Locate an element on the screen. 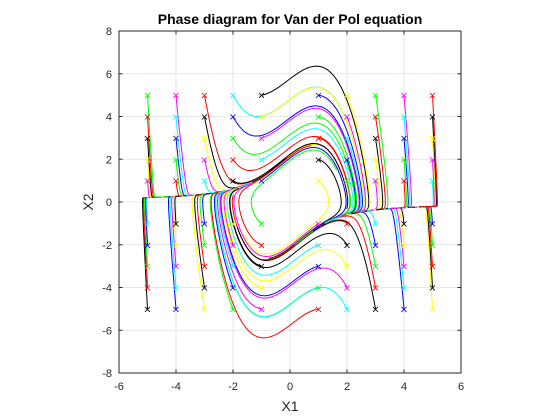  x-tick-label: -6 is located at coordinates (119, 387).